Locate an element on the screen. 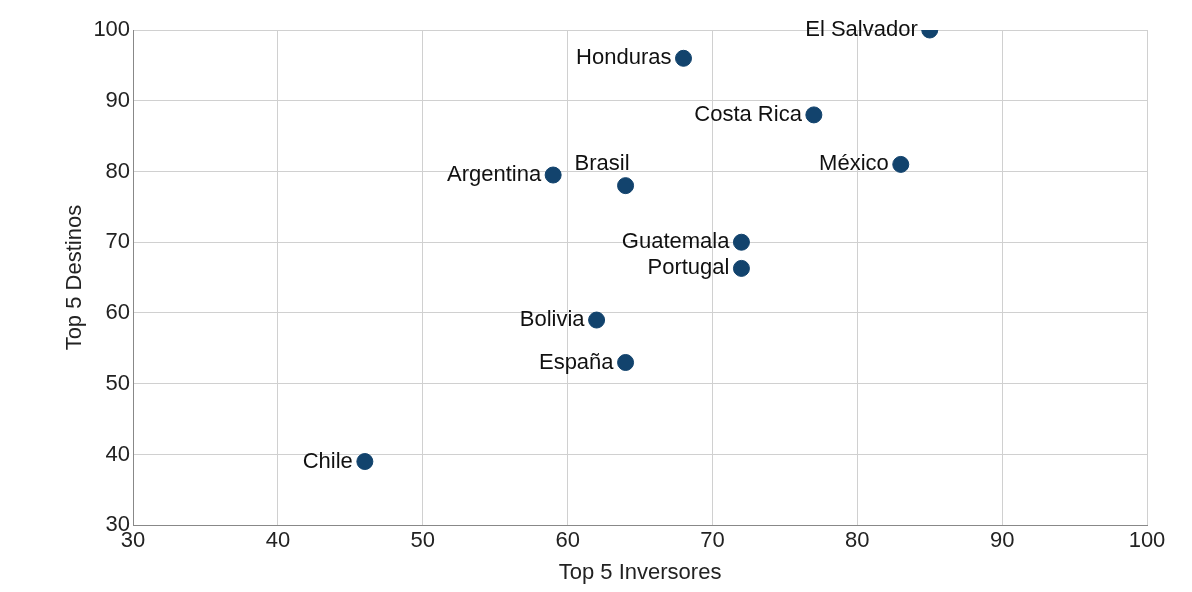 This screenshot has height=592, width=1192. x-axis-title: Top 5 Inversores is located at coordinates (640, 571).